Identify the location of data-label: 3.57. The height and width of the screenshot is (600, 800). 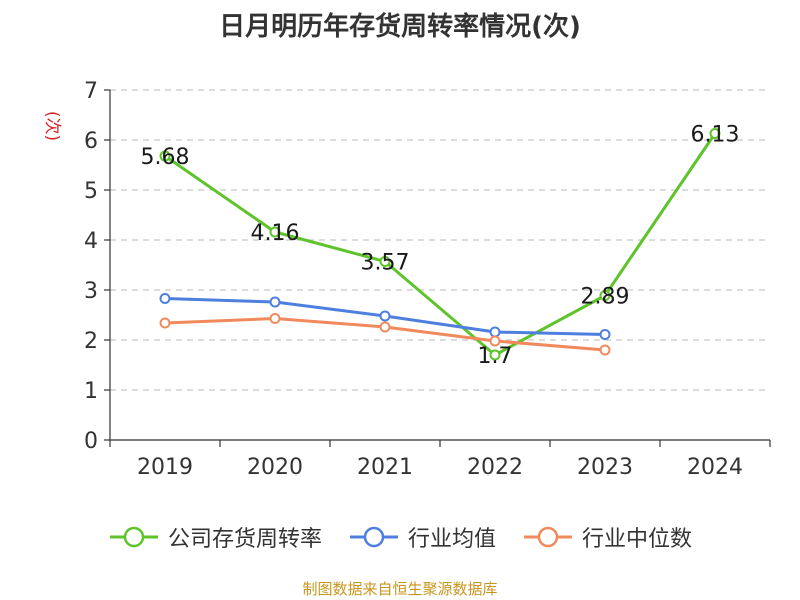
(385, 263).